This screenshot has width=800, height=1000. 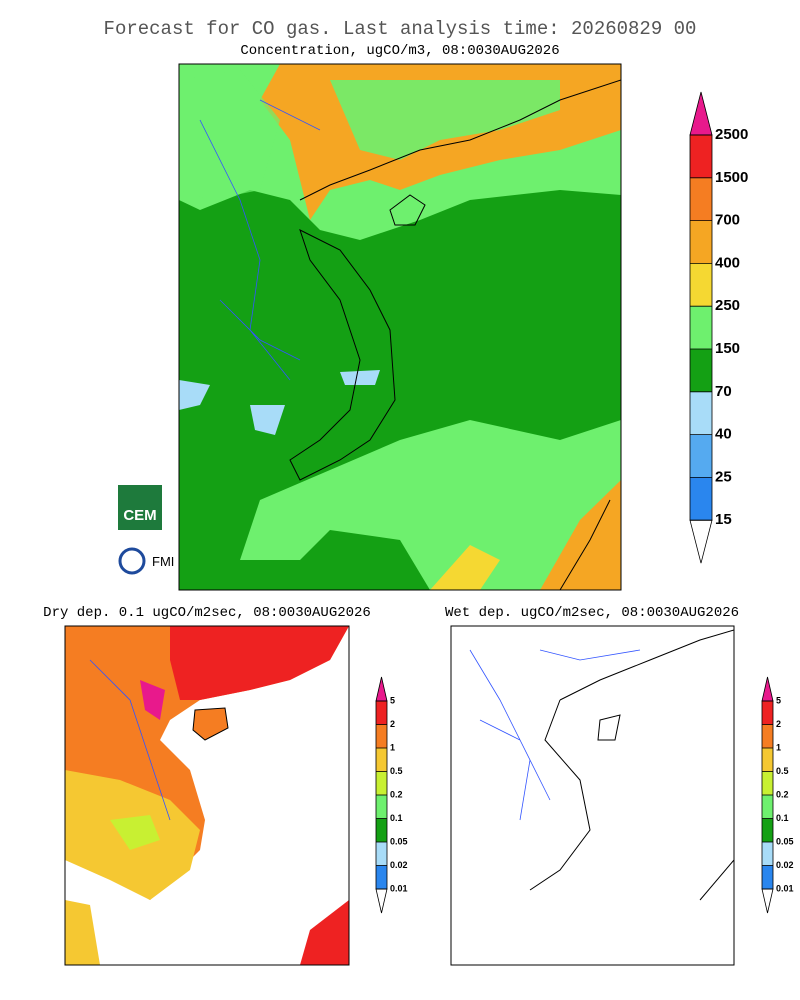 I want to click on dry-deposition-map, so click(x=207, y=795).